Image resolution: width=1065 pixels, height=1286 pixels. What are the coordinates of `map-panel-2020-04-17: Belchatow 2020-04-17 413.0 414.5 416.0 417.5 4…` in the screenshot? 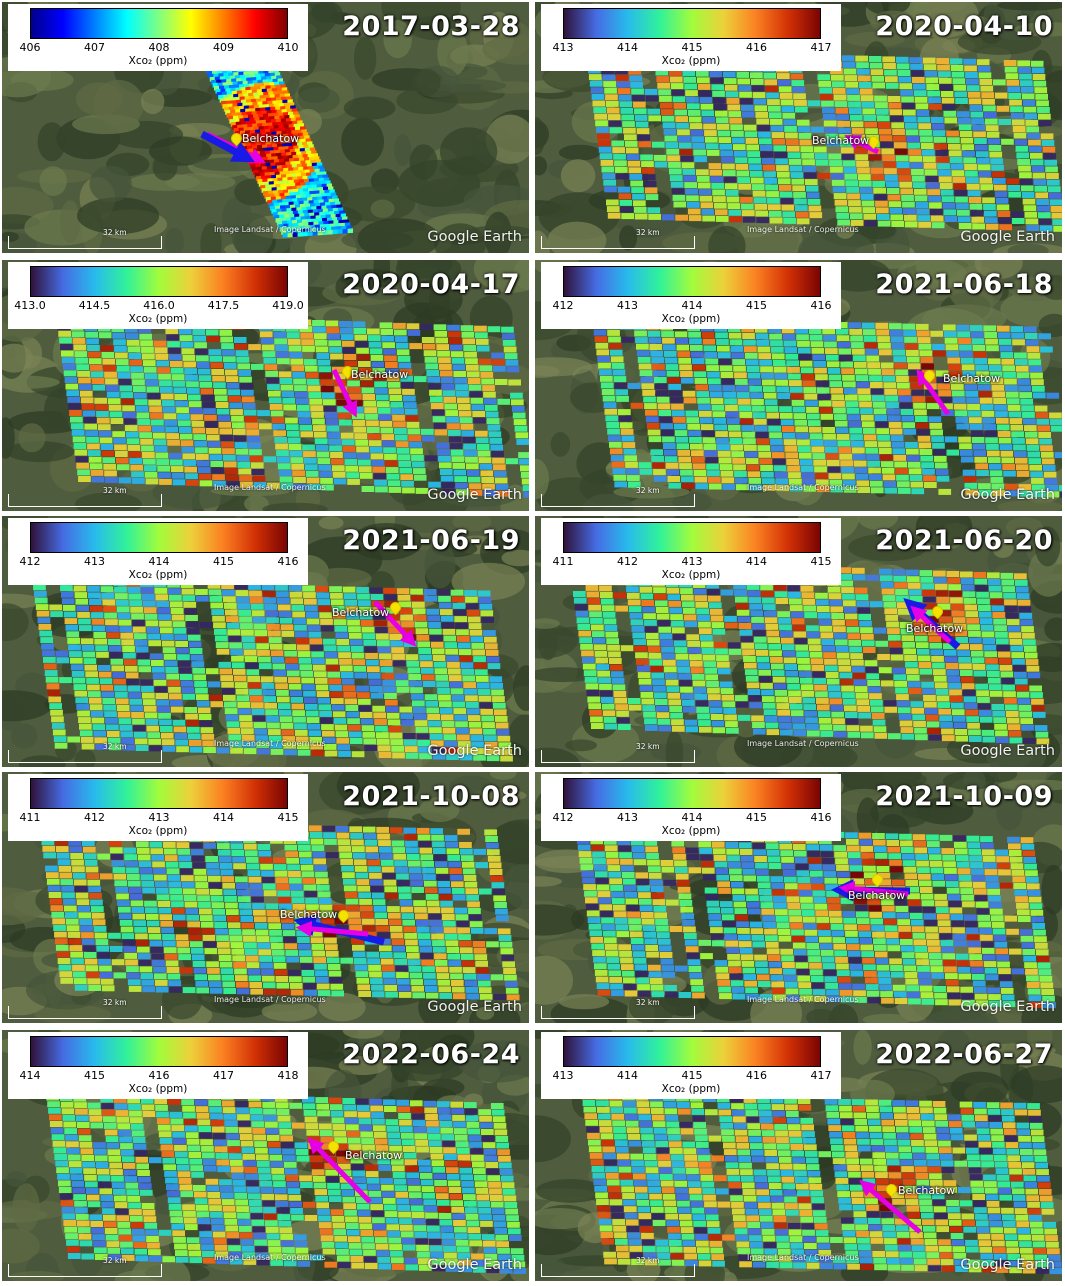 It's located at (265, 385).